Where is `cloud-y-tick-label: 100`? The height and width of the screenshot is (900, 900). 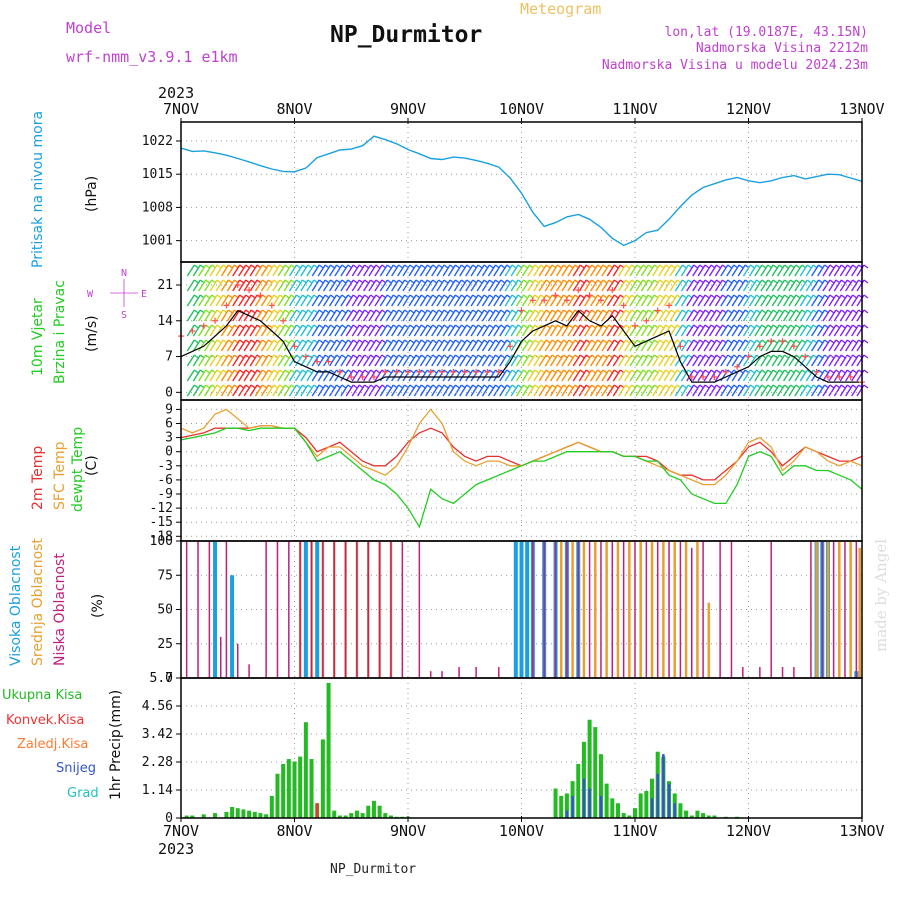
cloud-y-tick-label: 100 is located at coordinates (161, 541).